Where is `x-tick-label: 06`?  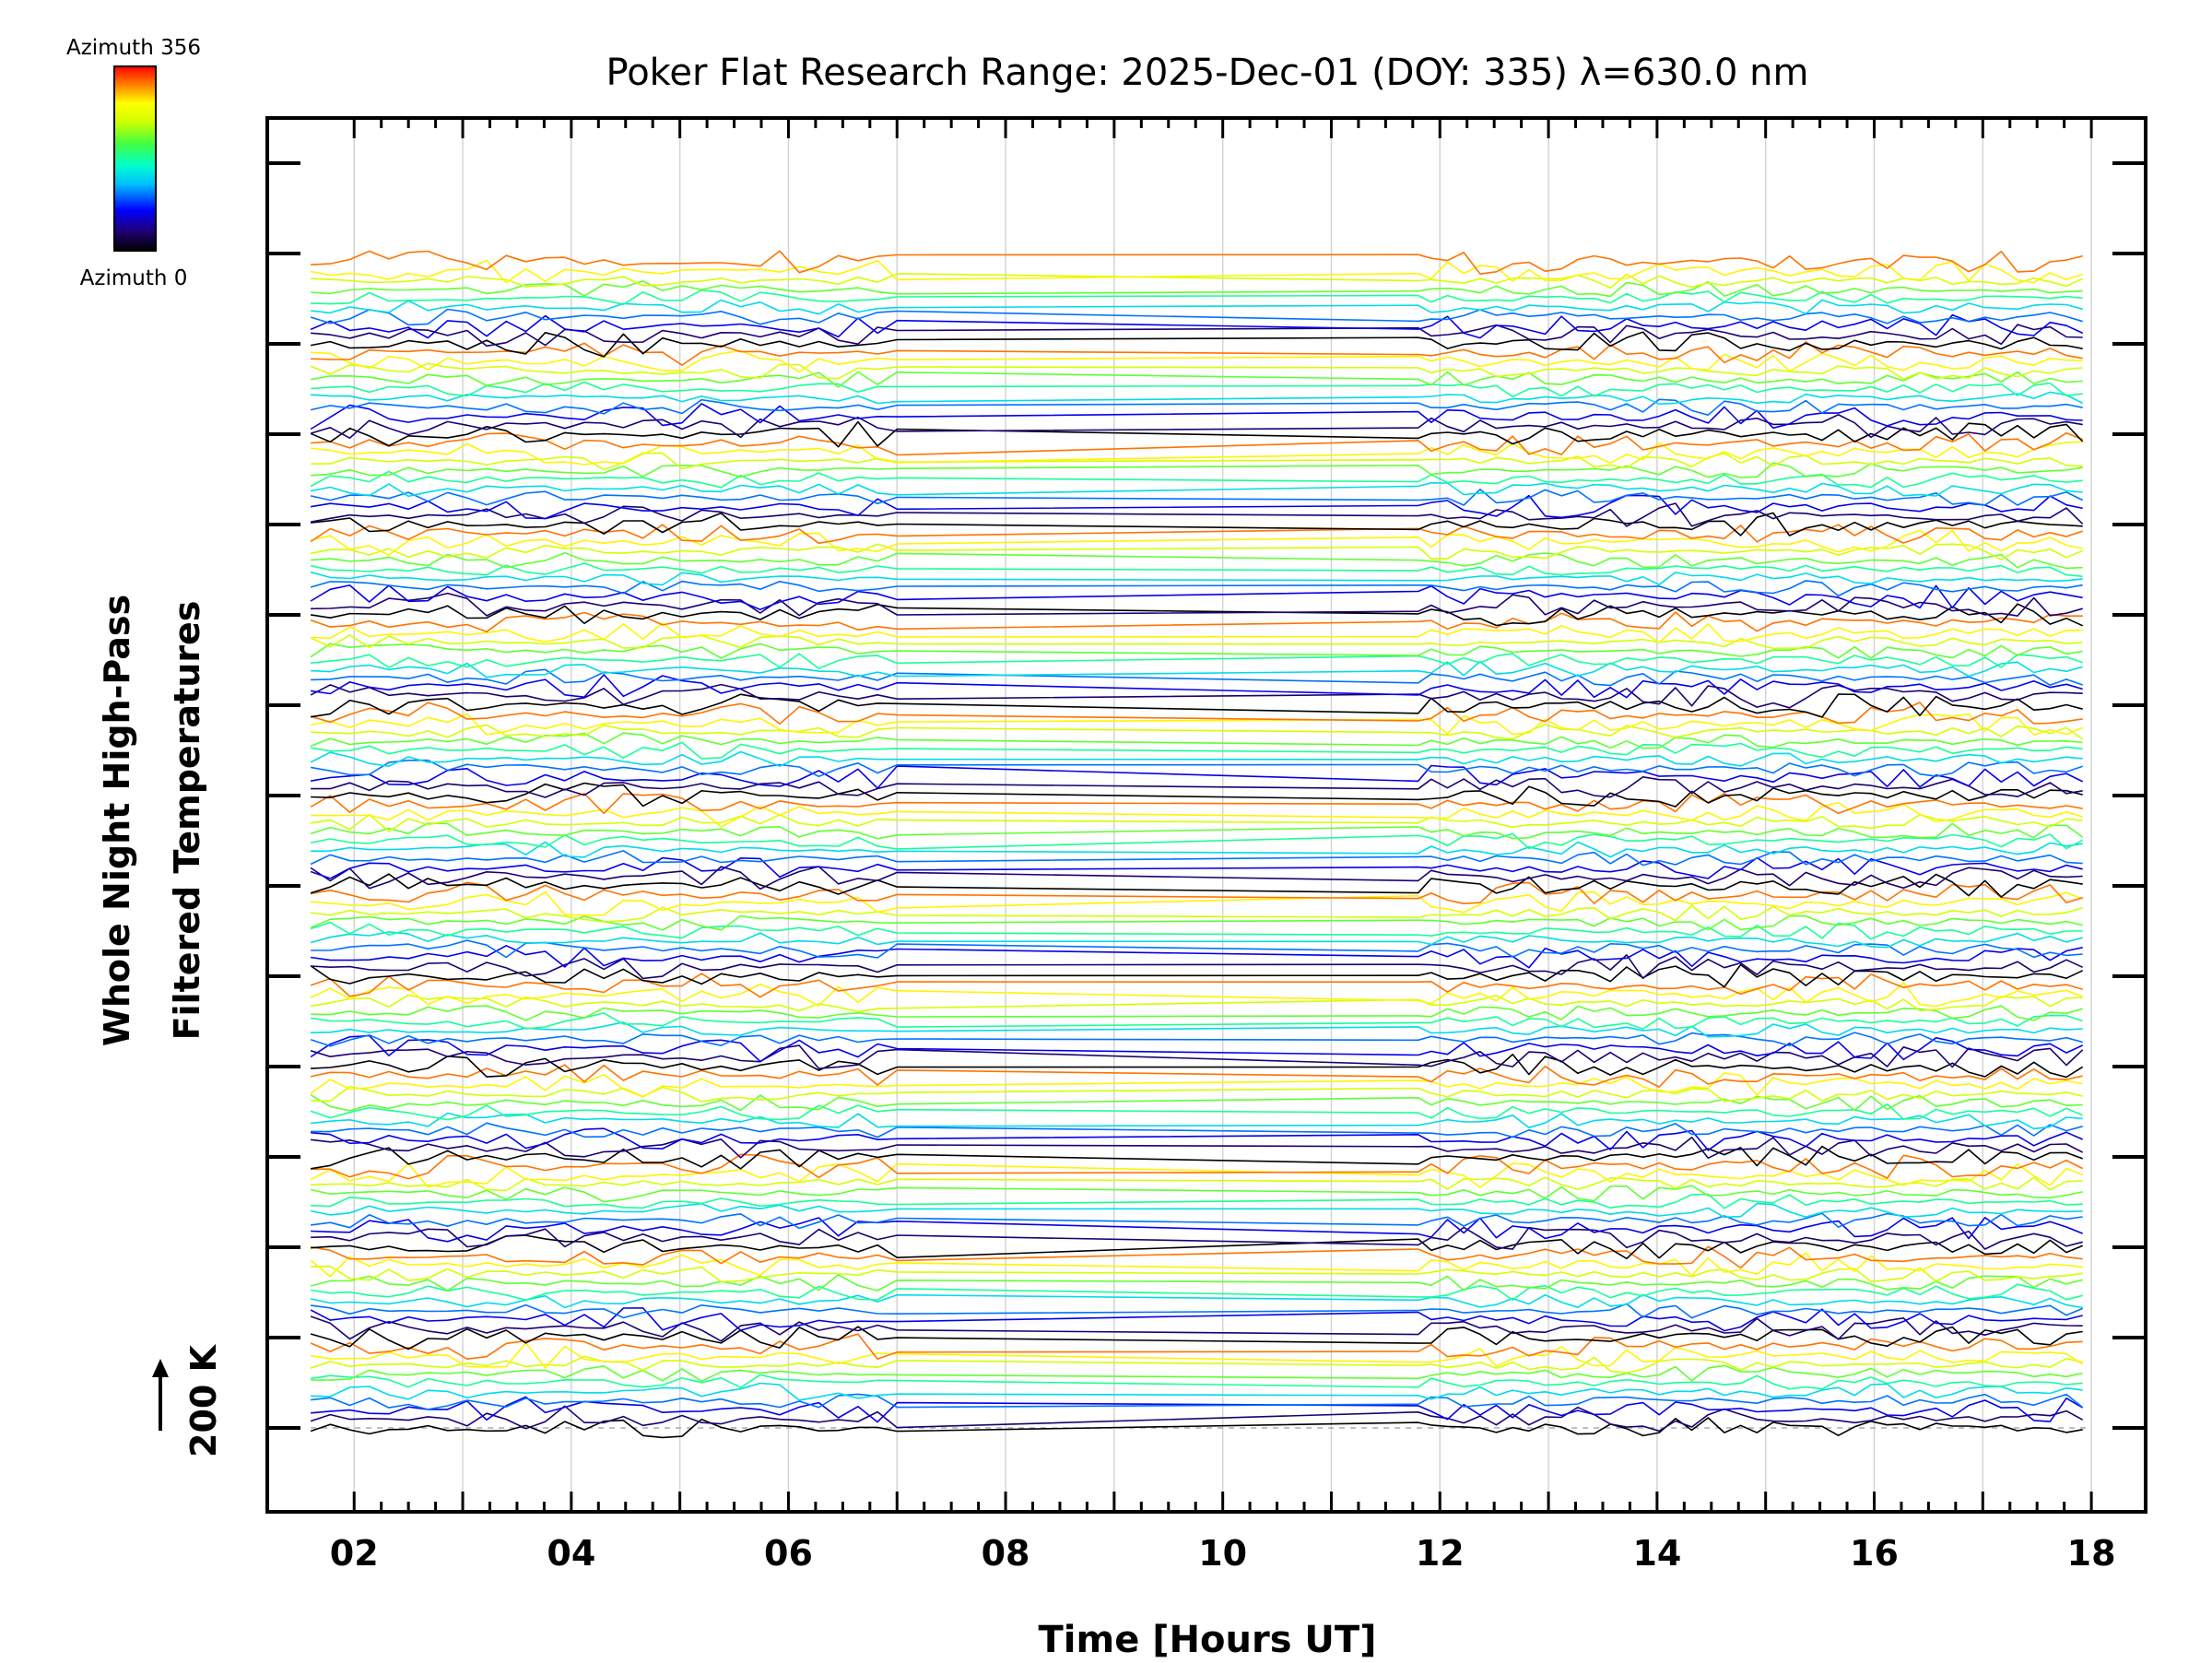 x-tick-label: 06 is located at coordinates (788, 1553).